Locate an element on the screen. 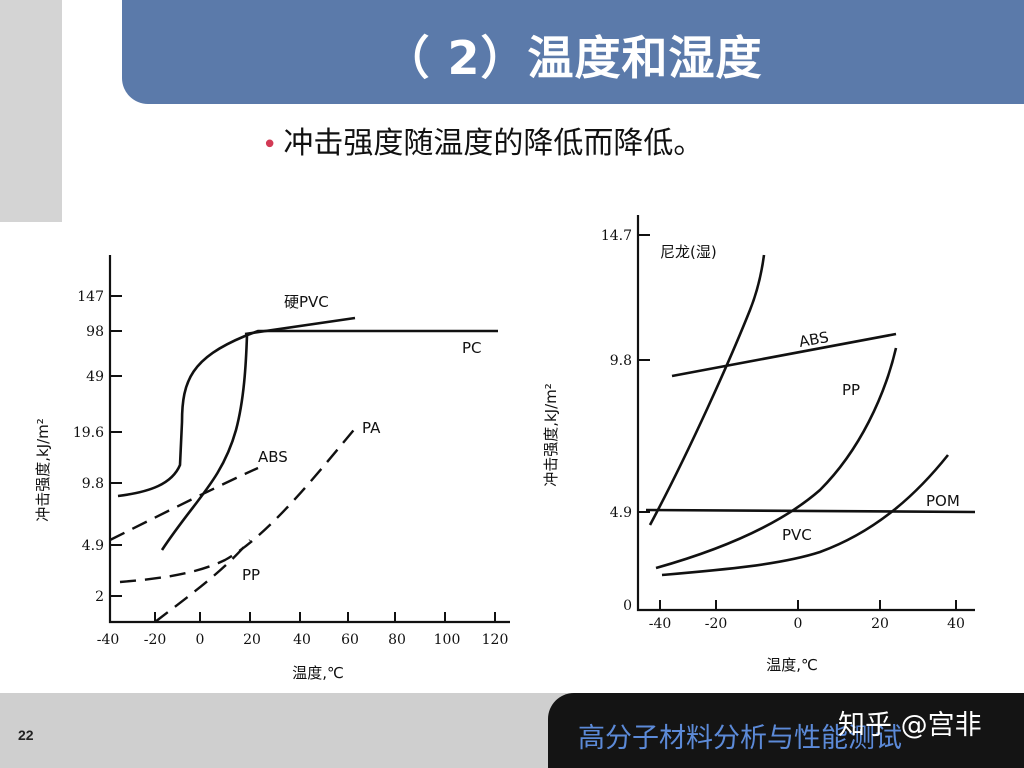 This screenshot has height=768, width=1024. y-tick-label: 19.6 is located at coordinates (88, 433).